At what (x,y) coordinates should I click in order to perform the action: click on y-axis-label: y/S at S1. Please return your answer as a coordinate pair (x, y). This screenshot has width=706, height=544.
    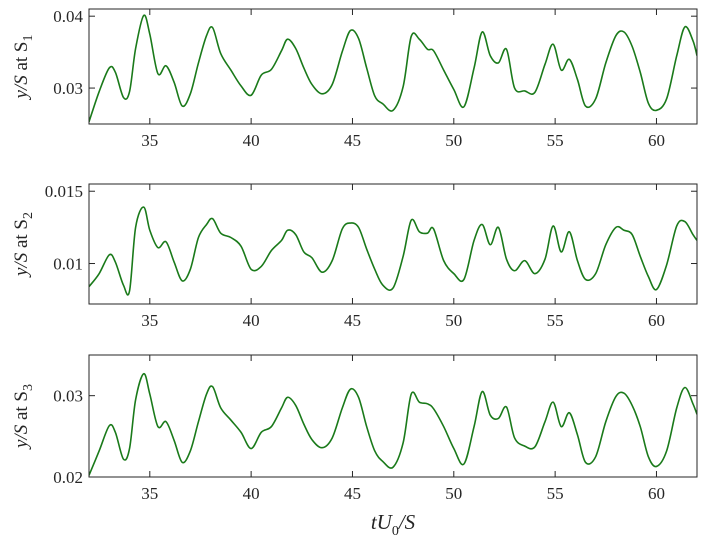
    Looking at the image, I should click on (23, 68).